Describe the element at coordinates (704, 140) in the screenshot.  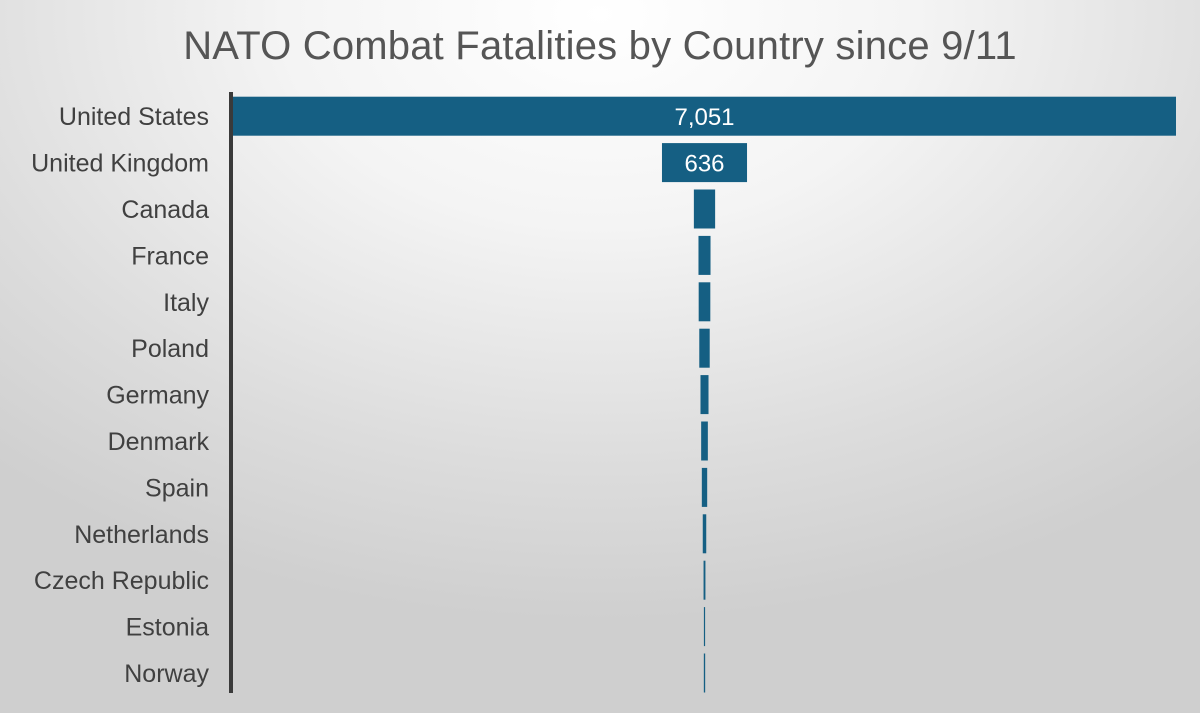
I see `data-labels-group: 7,051 636` at that location.